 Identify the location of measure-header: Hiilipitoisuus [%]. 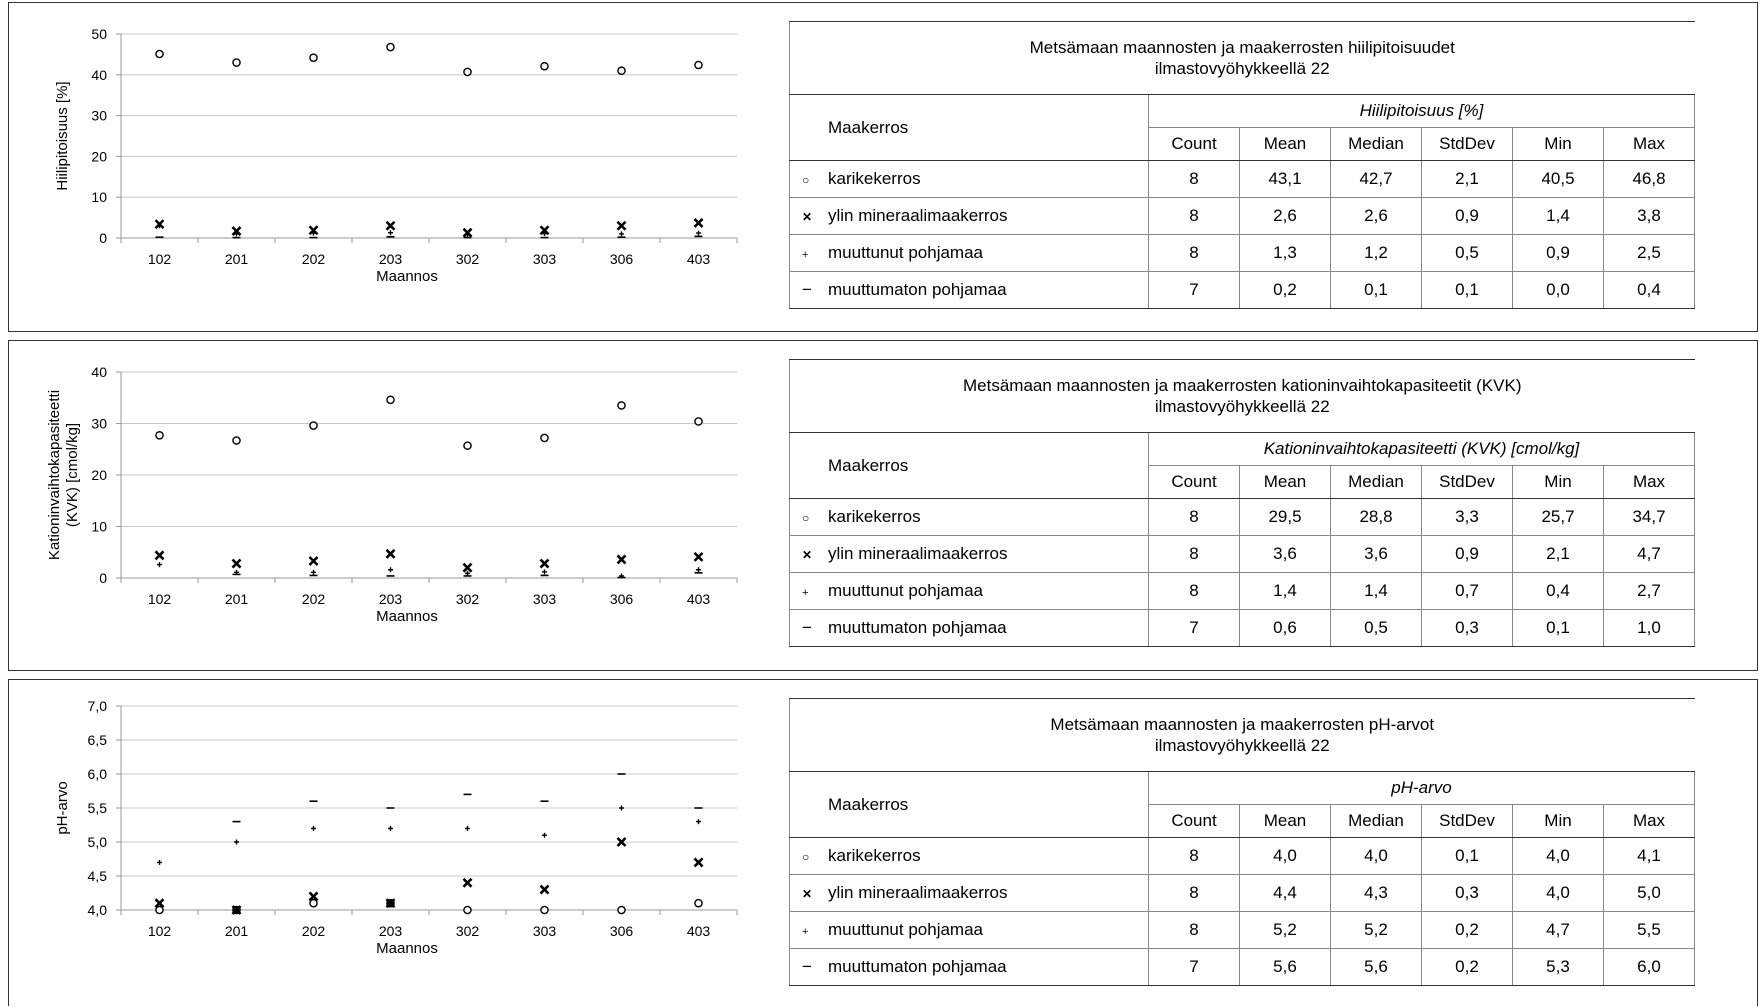
(1421, 111).